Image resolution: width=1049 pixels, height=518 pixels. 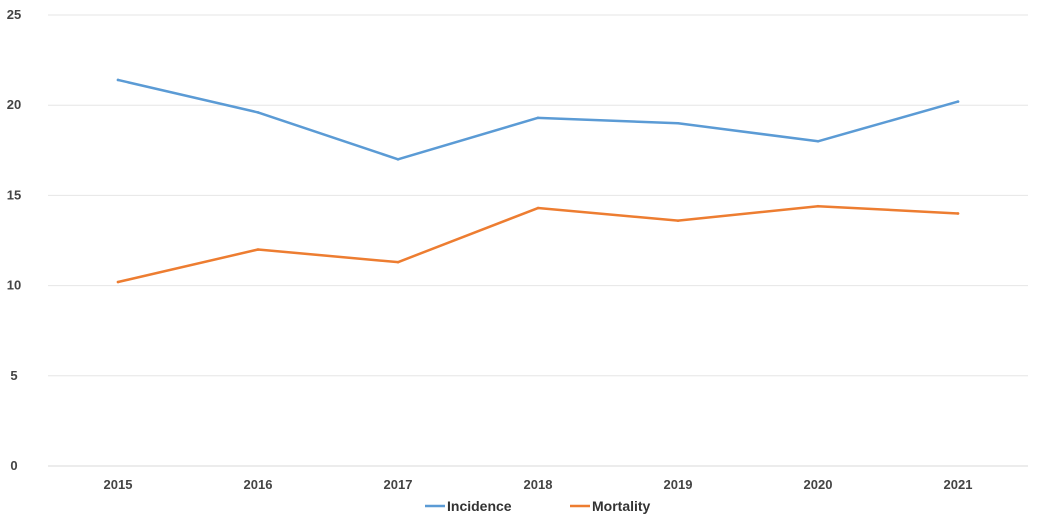 I want to click on y-tick-label: 10, so click(x=14, y=285).